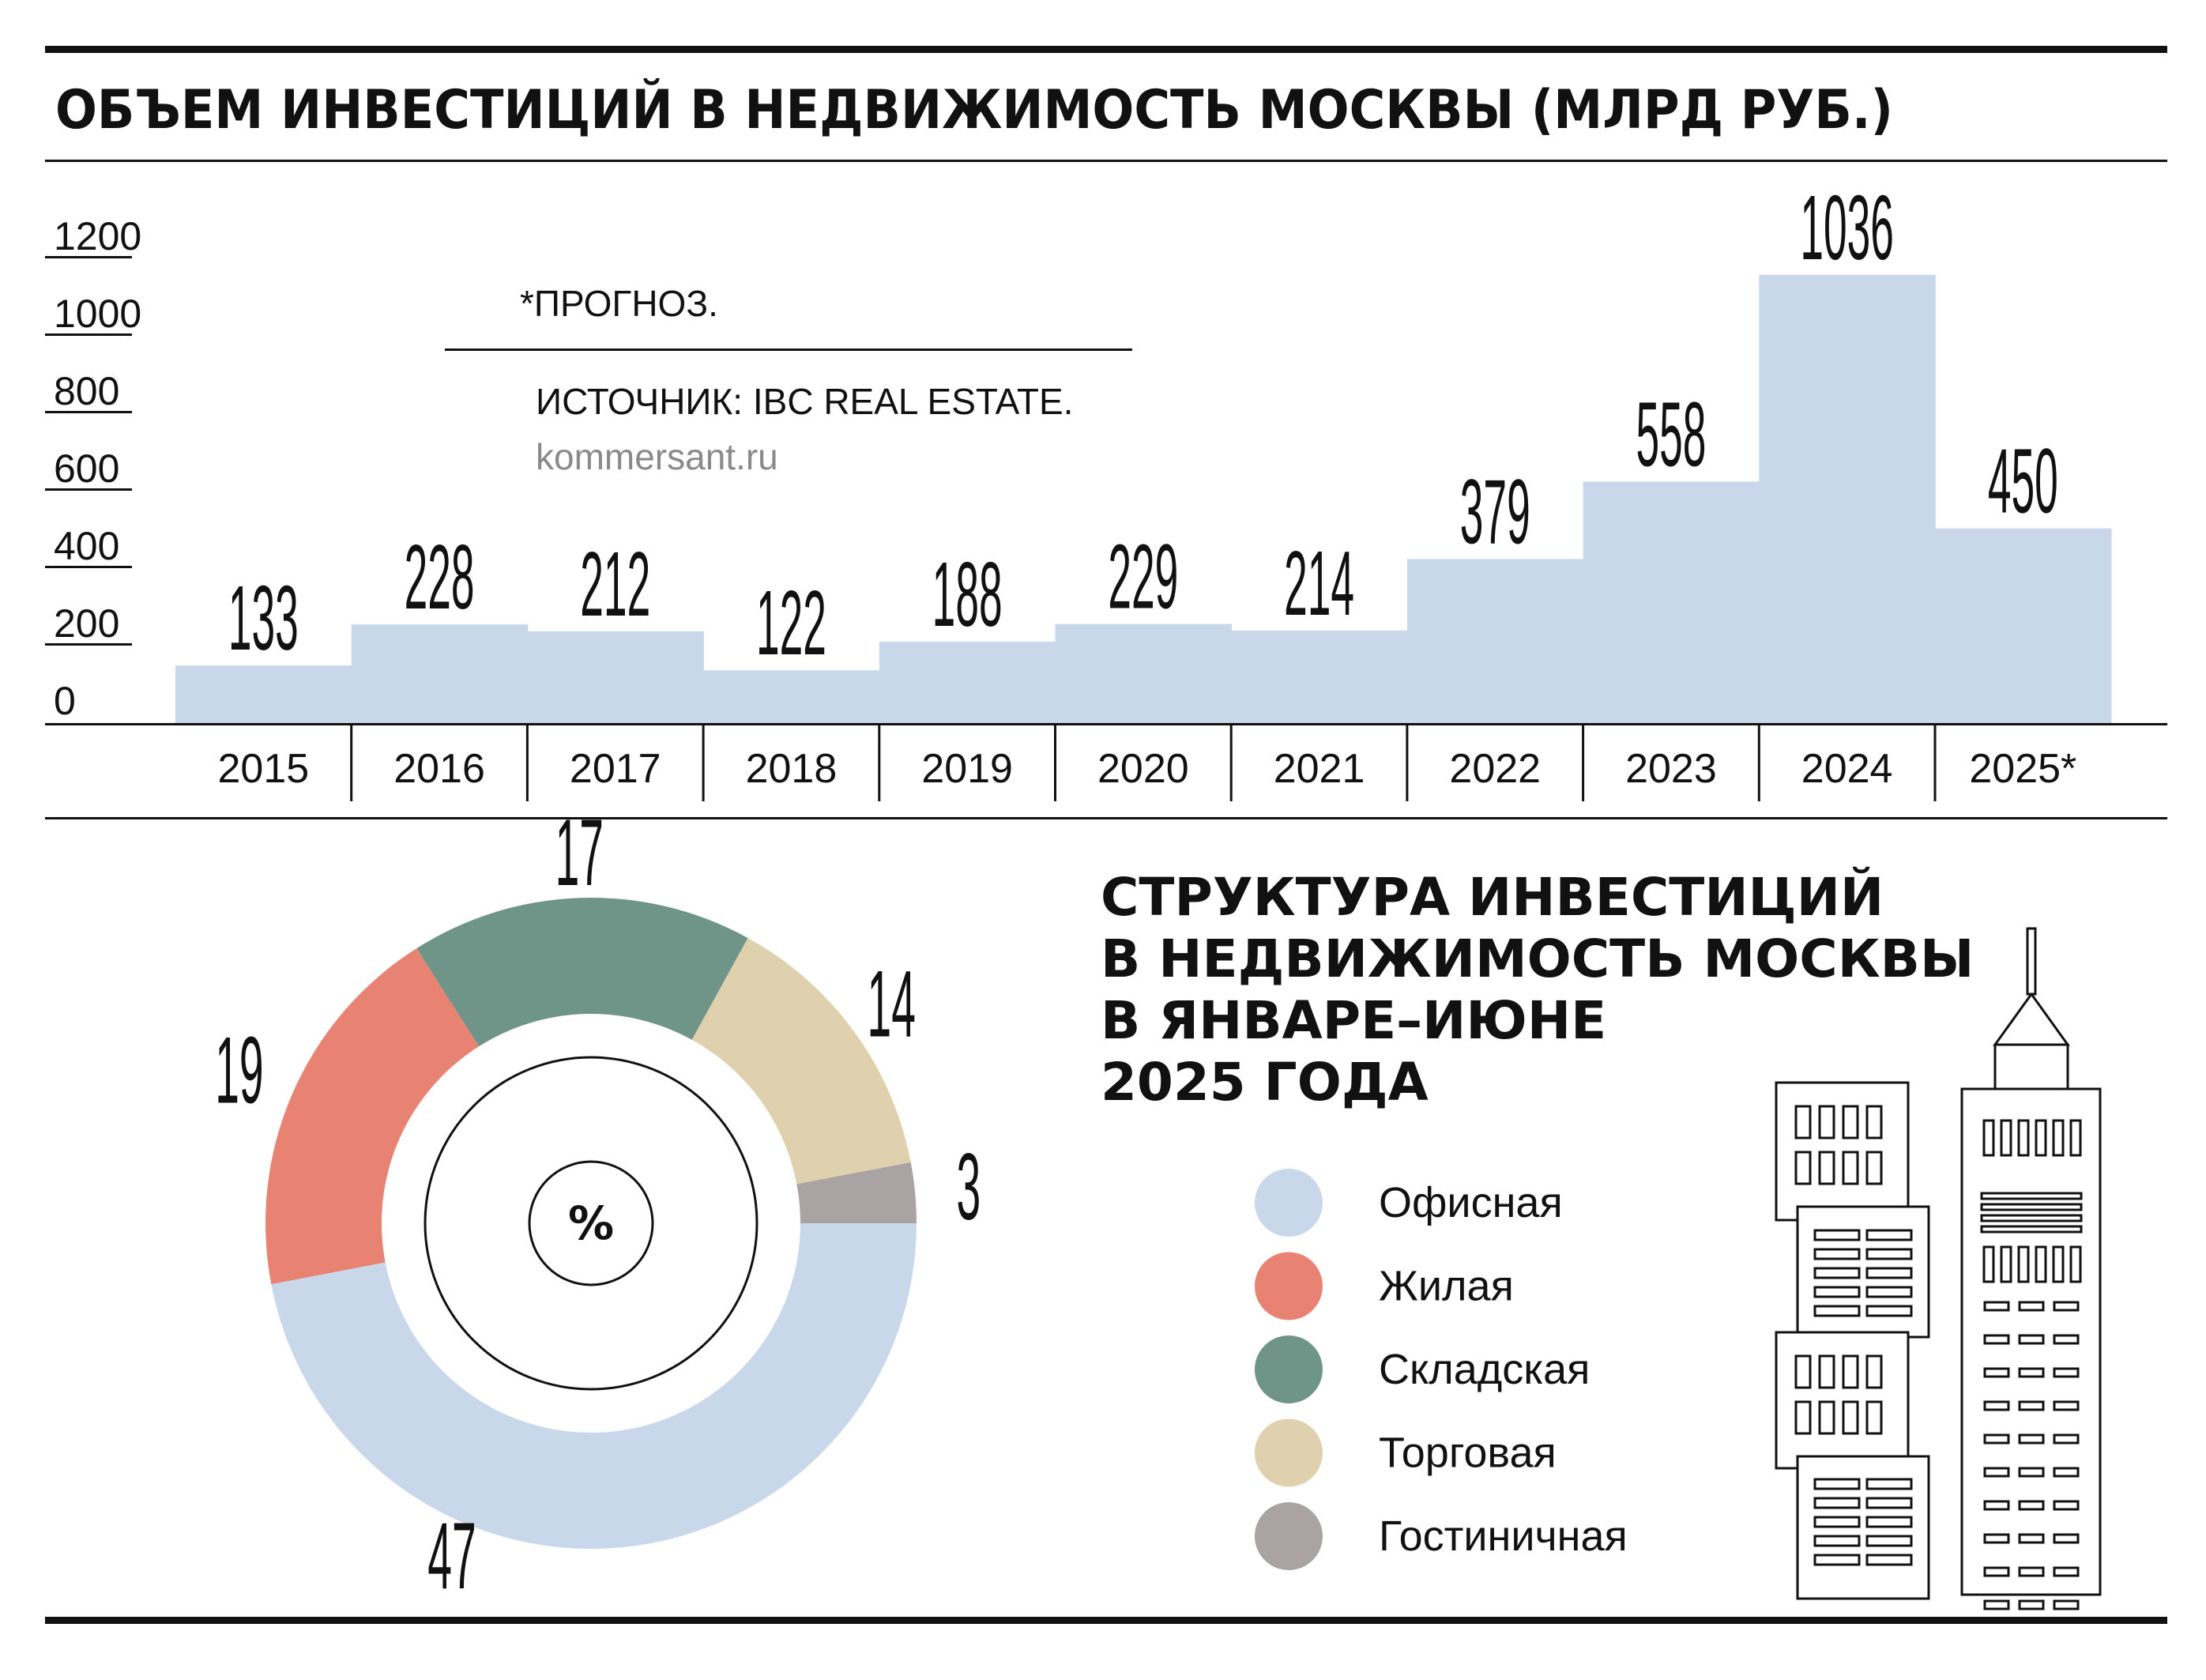  I want to click on bar-2024, so click(1847, 498).